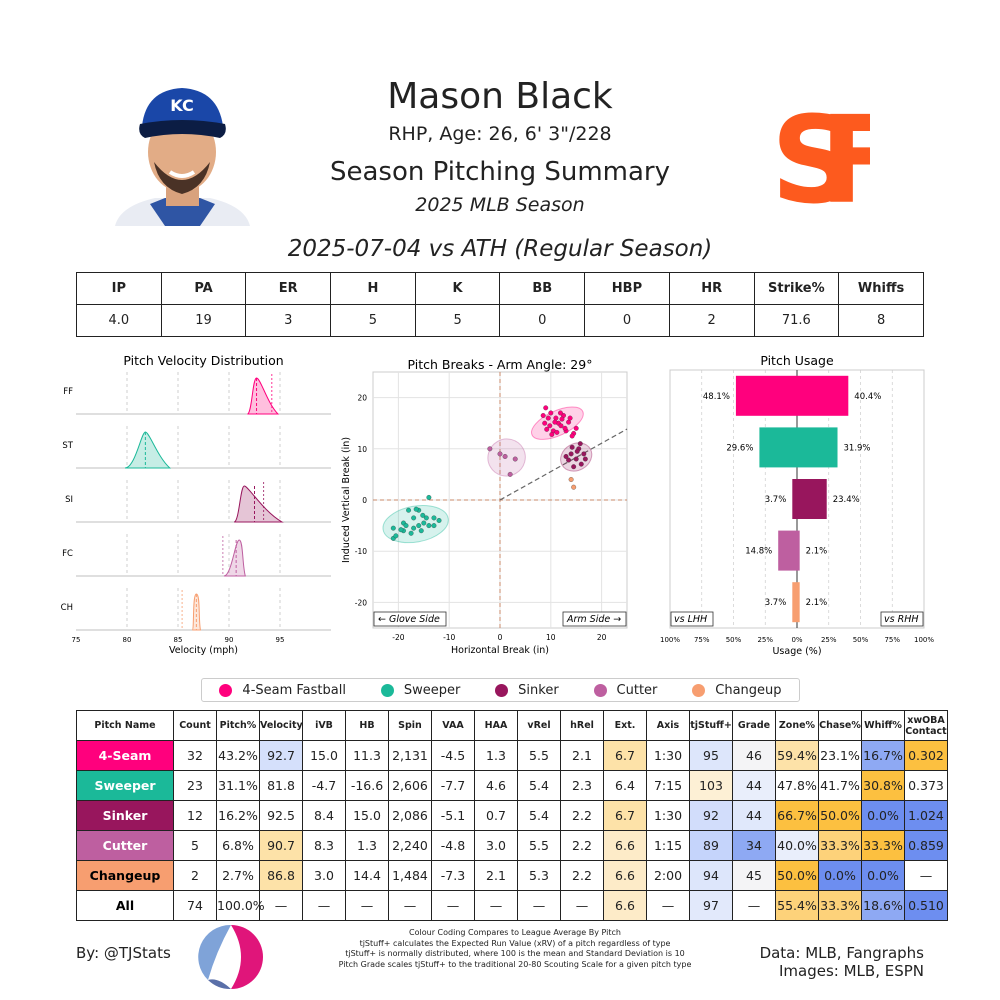 Image resolution: width=1000 pixels, height=1000 pixels. I want to click on label-lhh: 14.8%, so click(758, 552).